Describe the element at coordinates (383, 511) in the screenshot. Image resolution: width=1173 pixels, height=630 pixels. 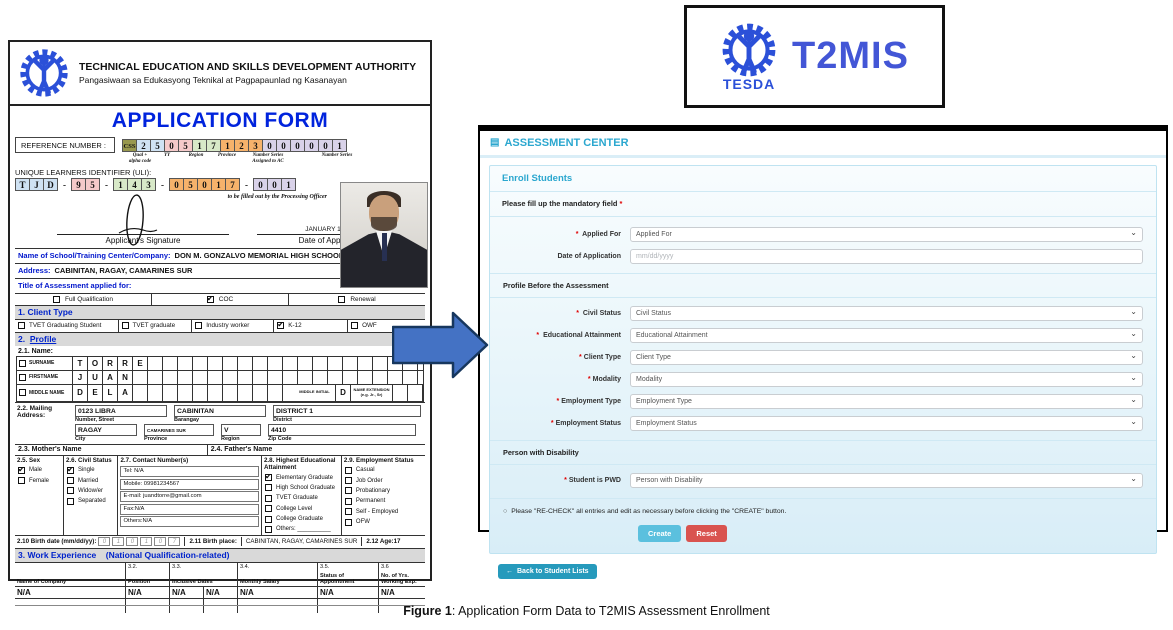
I see `checkbox-option: Self - Employed` at that location.